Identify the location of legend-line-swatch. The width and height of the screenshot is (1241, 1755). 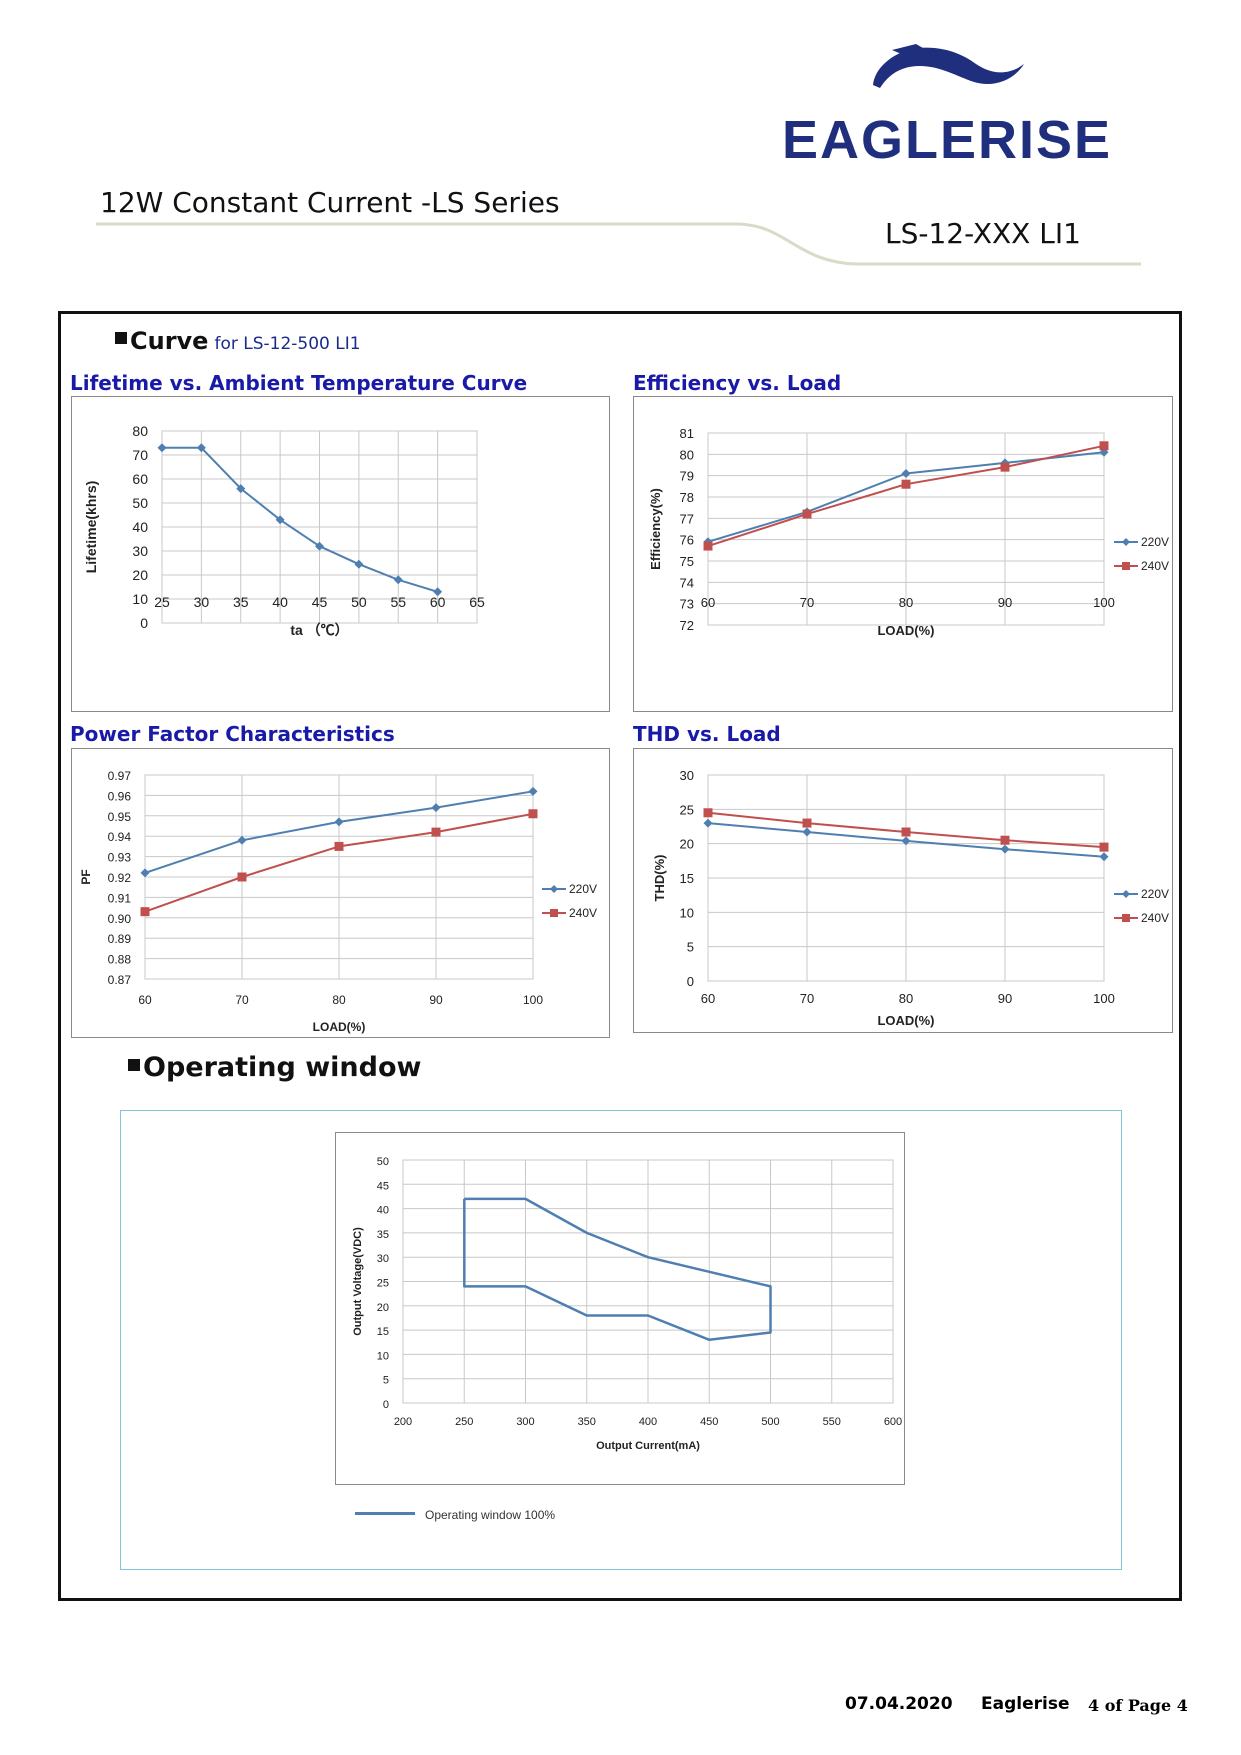
(385, 1513).